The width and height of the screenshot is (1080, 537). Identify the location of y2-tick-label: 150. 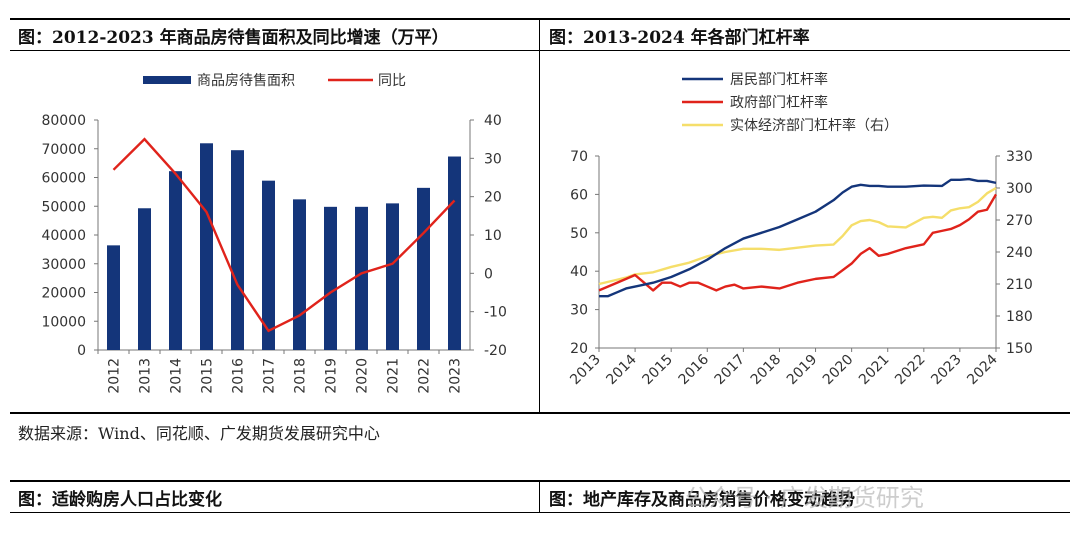
(1019, 349).